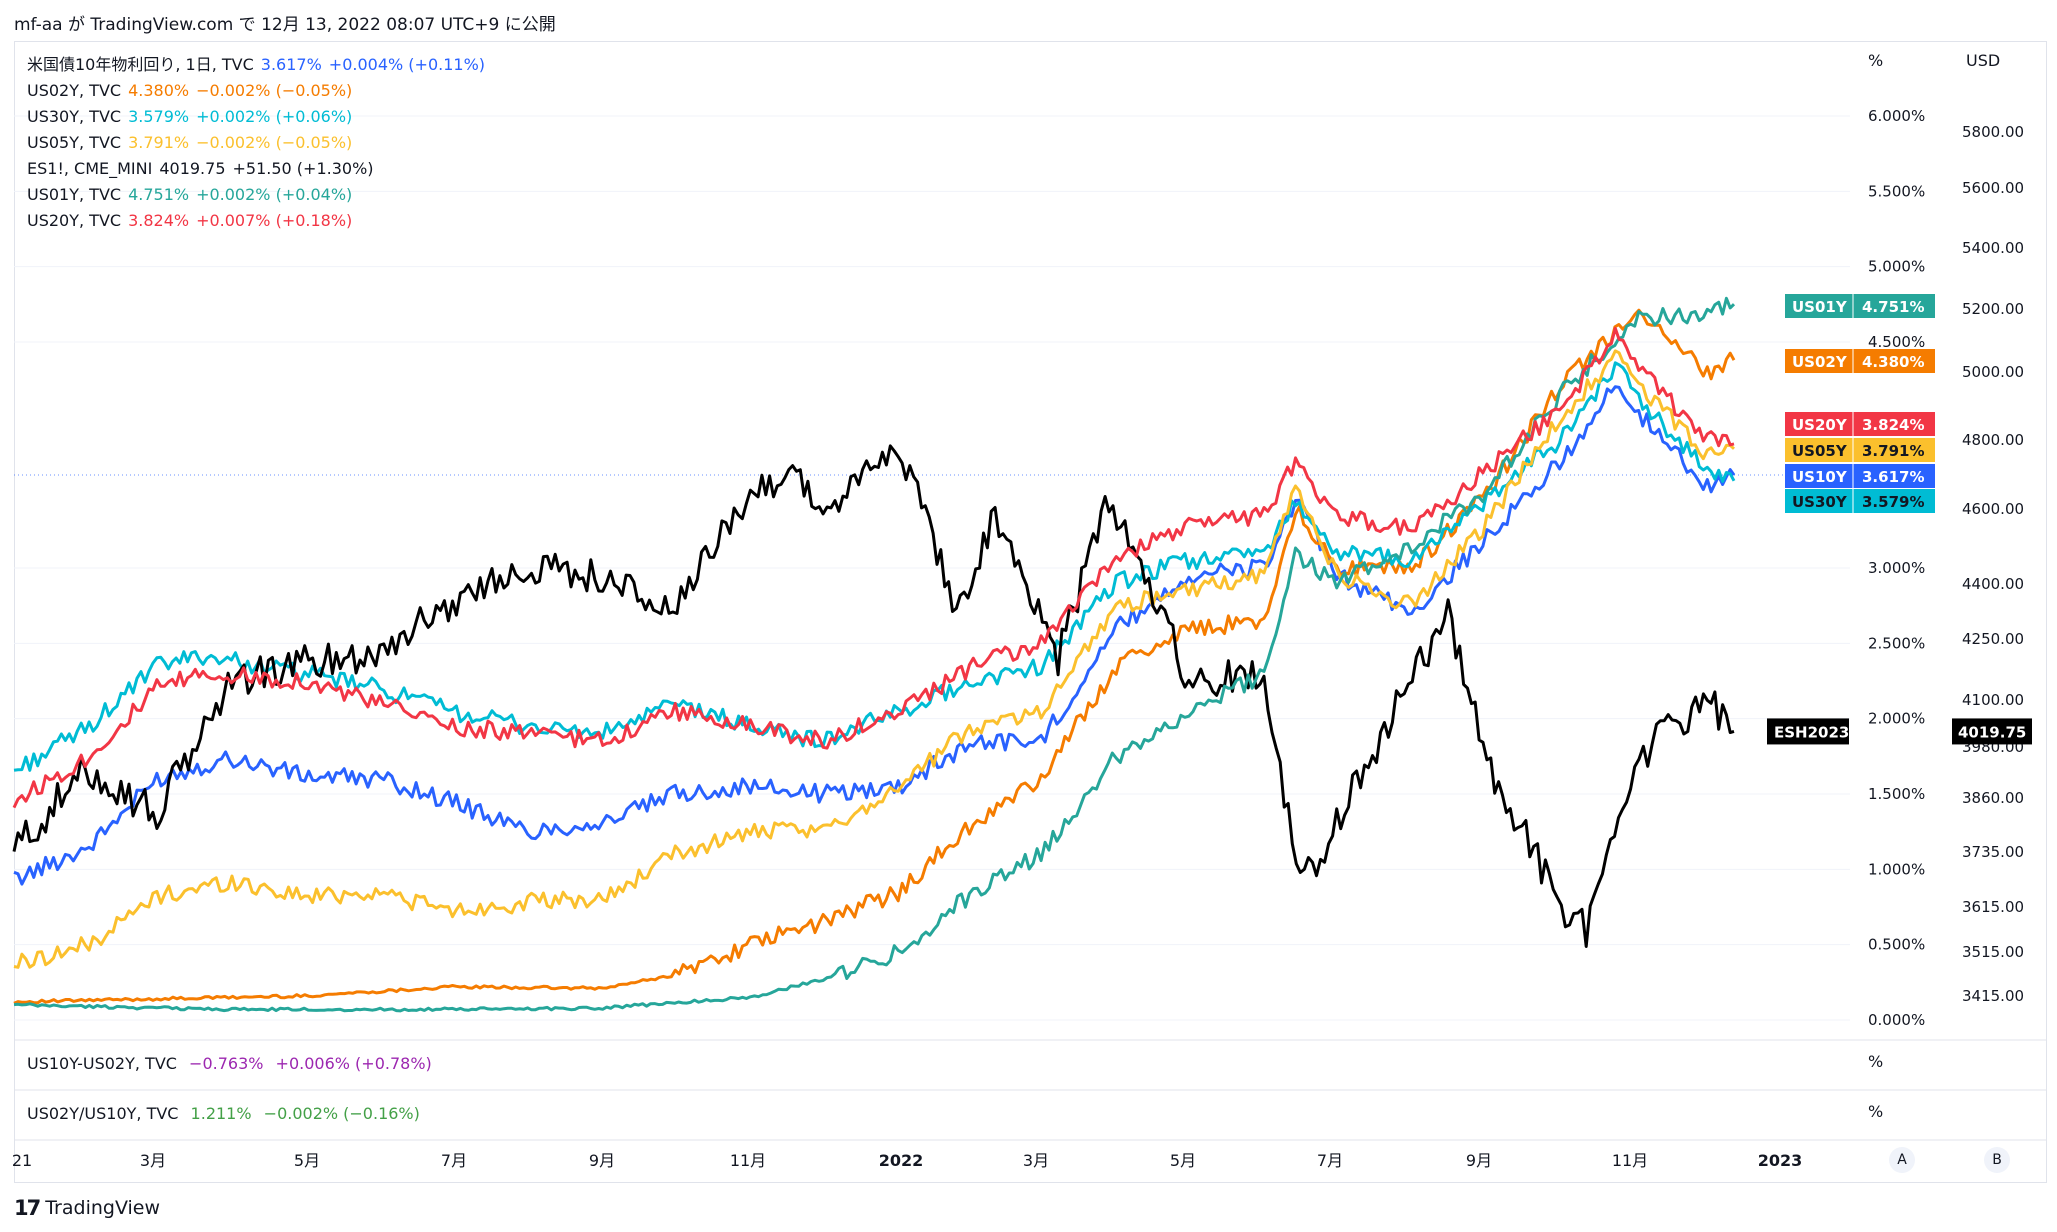 Image resolution: width=2057 pixels, height=1232 pixels. I want to click on legend-value: 3.617%, so click(291, 64).